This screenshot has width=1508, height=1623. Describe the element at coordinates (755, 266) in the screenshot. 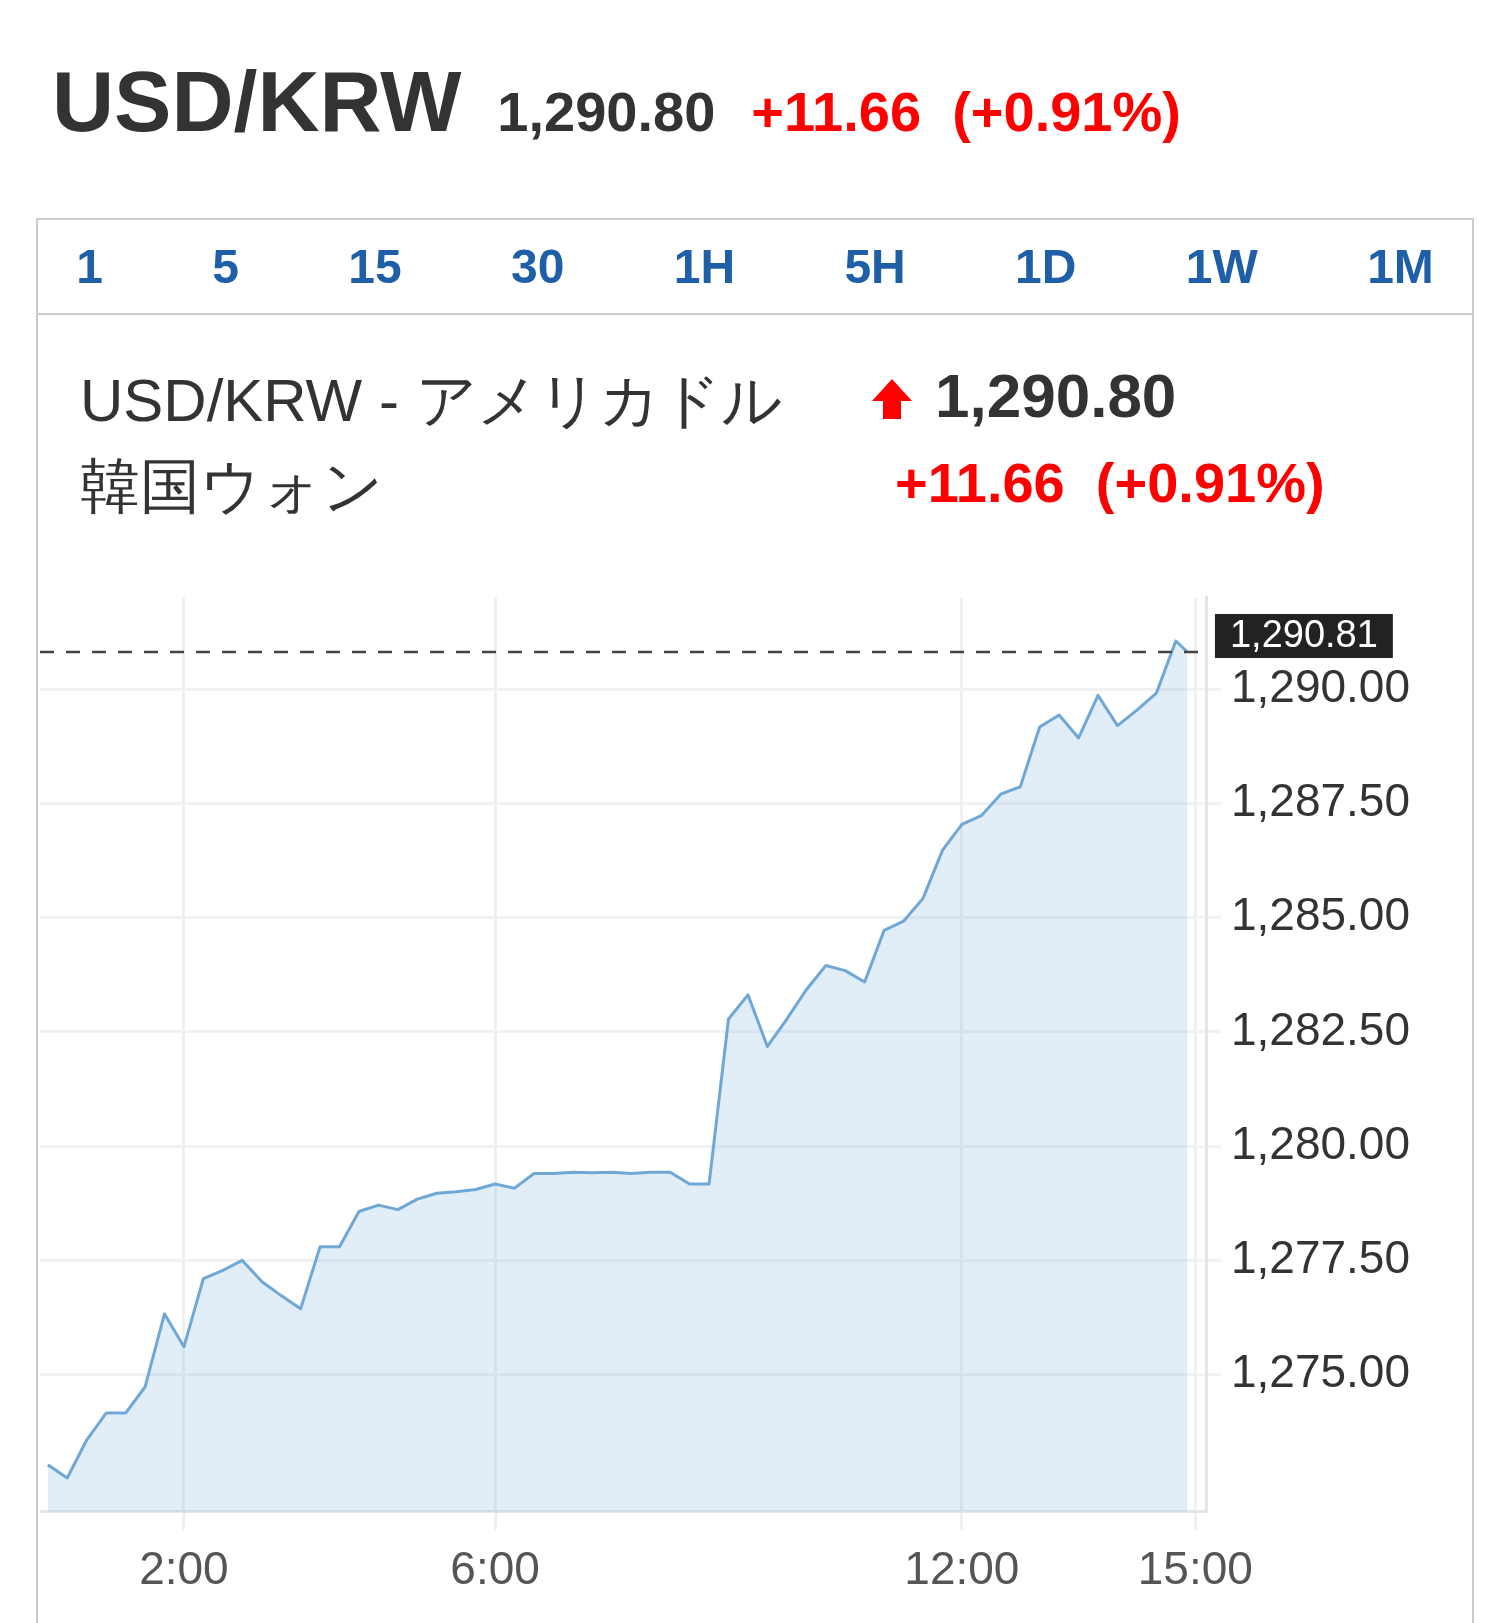

I see `text: 1 5 15 30 1H 5H 1D 1W 1M` at that location.